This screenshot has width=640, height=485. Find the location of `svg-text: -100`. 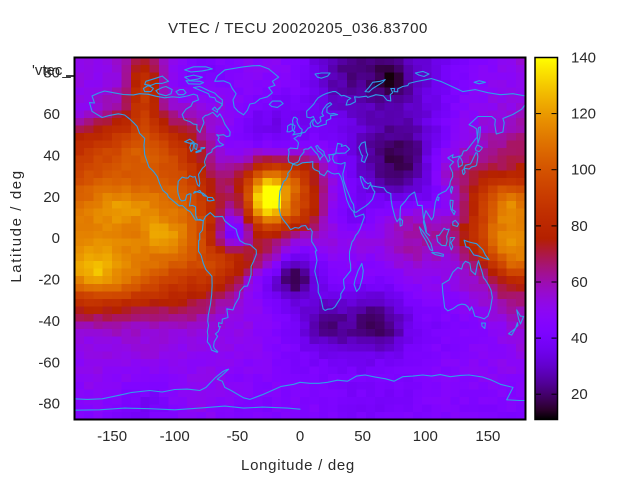

svg-text: -100 is located at coordinates (175, 436).